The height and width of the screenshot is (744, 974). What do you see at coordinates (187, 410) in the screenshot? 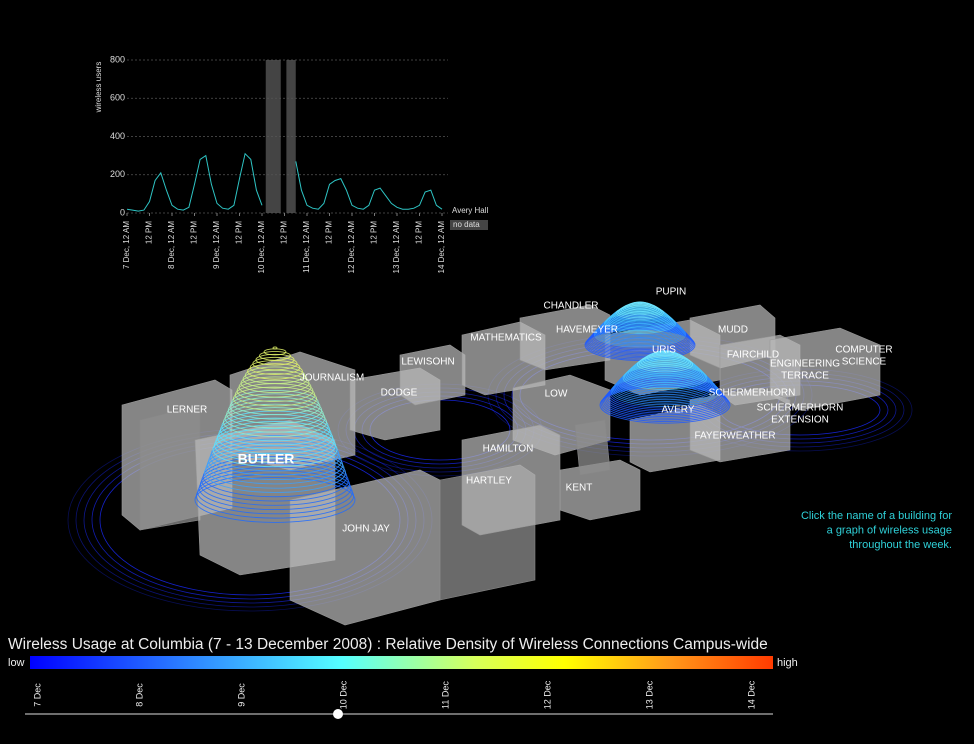
I see `building-label: LERNER` at bounding box center [187, 410].